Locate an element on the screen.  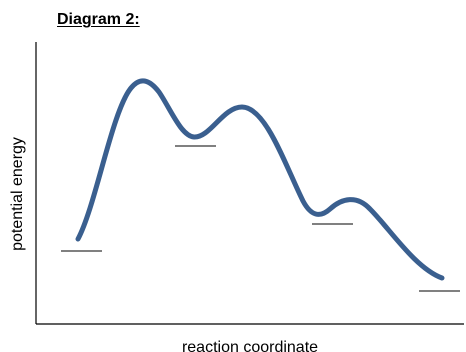
x-axis-label: reaction coordinate is located at coordinates (250, 345).